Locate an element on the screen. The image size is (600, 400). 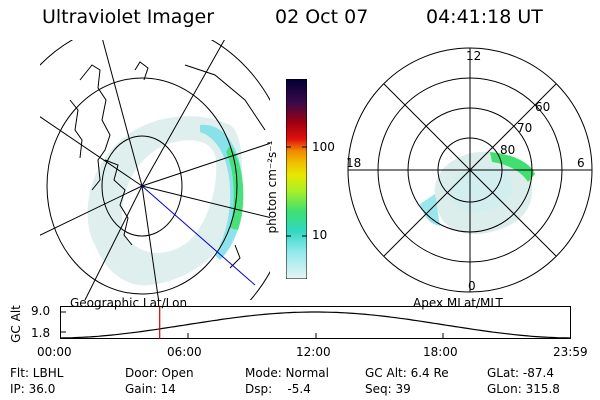
mlt-label-18: 18 is located at coordinates (353, 163).